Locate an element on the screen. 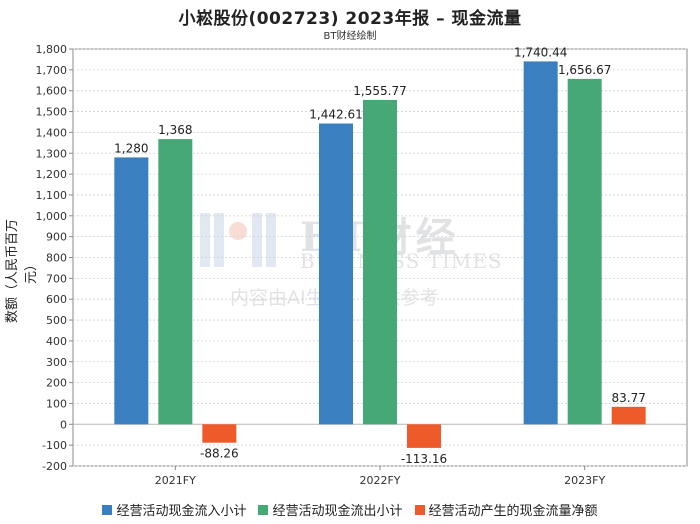 The image size is (700, 524). y-tick-label: 700 is located at coordinates (56, 278).